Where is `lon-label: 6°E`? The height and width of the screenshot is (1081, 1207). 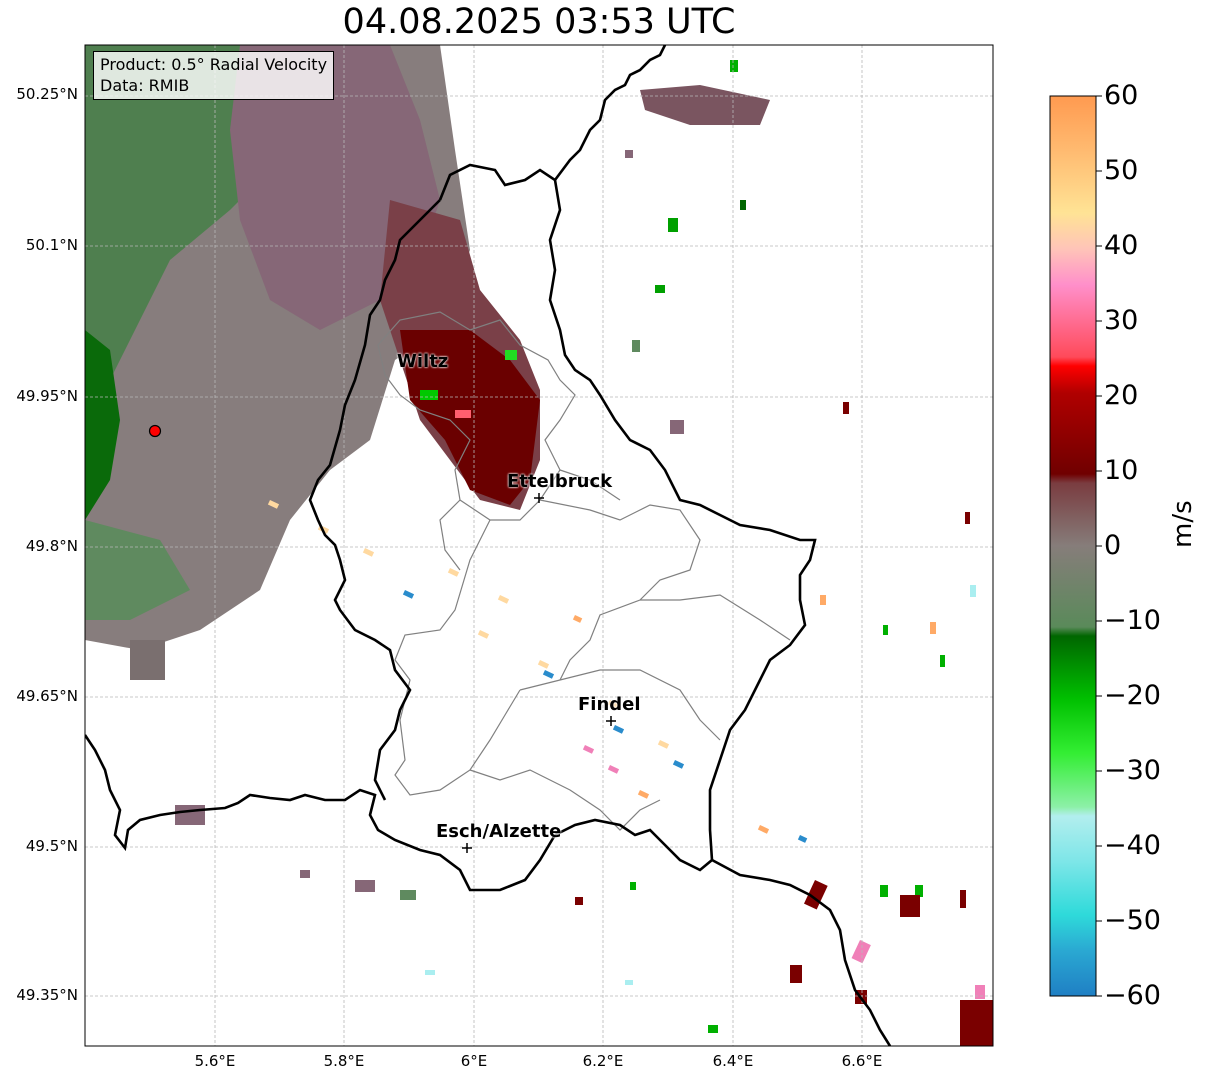
lon-label: 6°E is located at coordinates (474, 1061).